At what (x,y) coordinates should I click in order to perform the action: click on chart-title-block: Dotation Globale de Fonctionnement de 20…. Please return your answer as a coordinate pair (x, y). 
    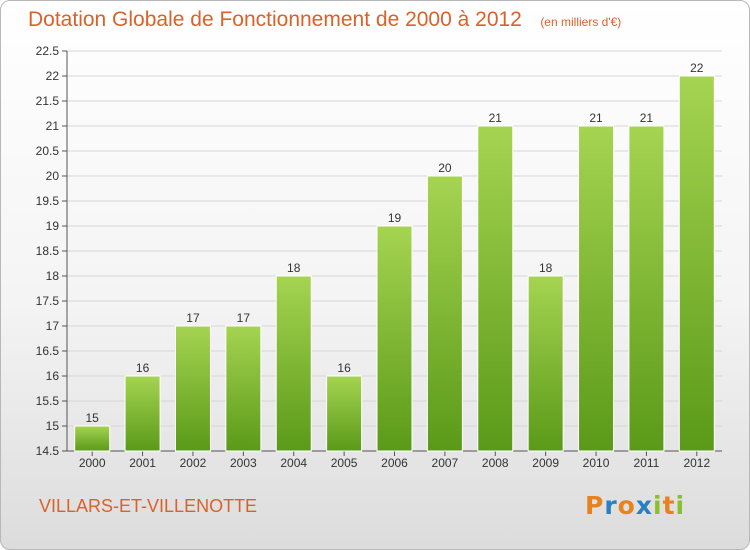
    Looking at the image, I should click on (324, 20).